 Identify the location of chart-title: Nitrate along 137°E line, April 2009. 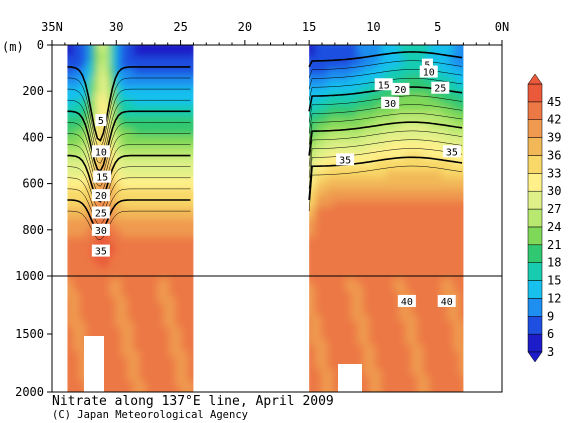
(193, 401).